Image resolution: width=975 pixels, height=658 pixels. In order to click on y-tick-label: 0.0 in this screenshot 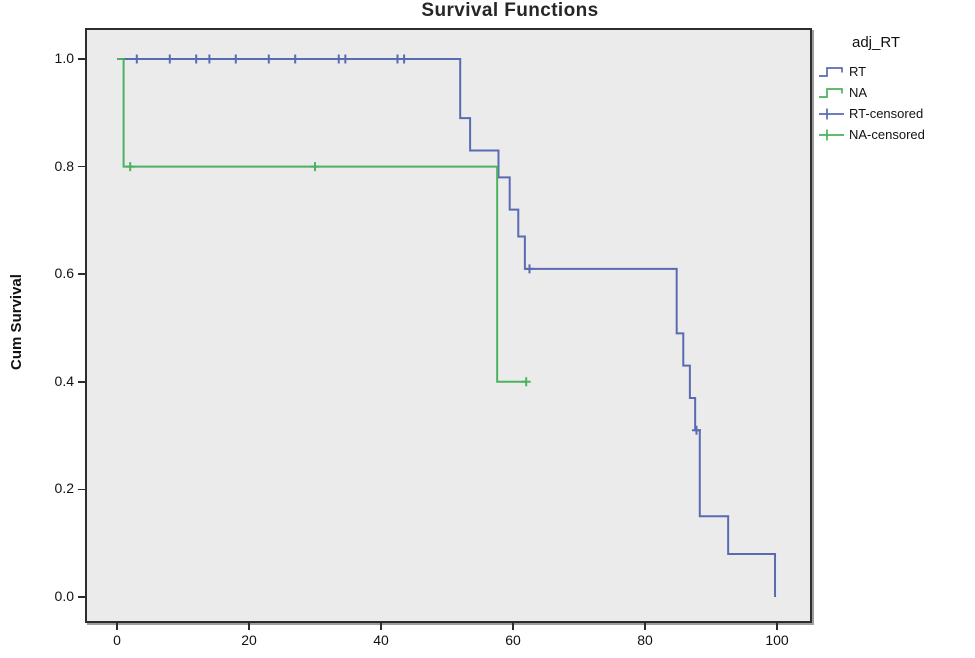, I will do `click(64, 596)`.